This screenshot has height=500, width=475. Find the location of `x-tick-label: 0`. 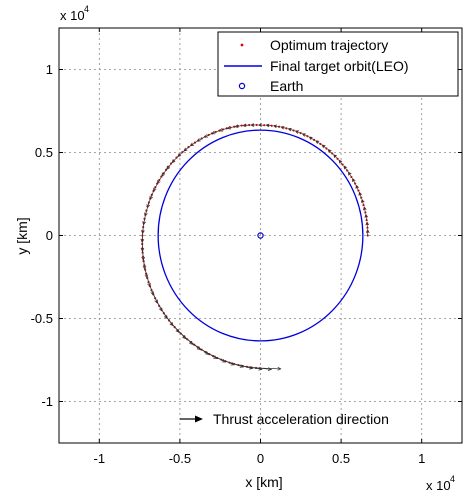

x-tick-label: 0 is located at coordinates (260, 458).